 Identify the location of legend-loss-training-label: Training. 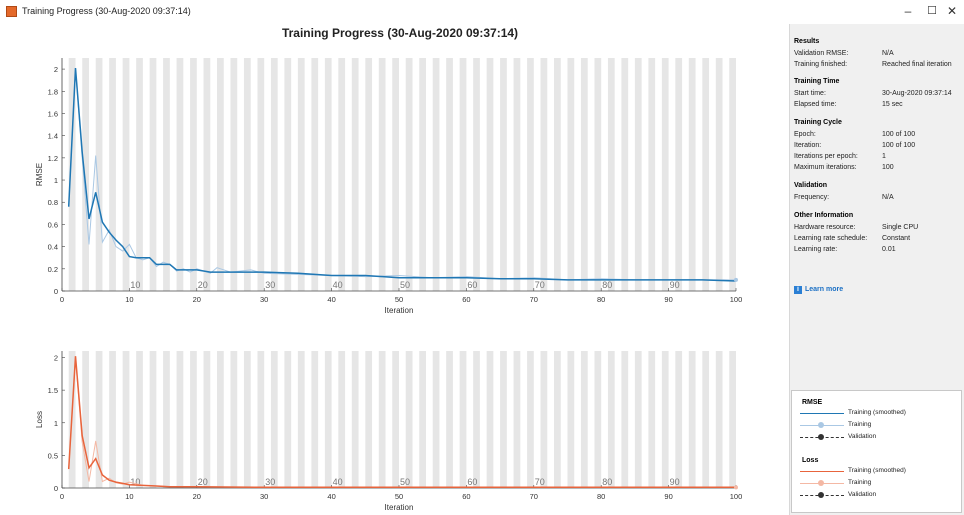
(859, 482).